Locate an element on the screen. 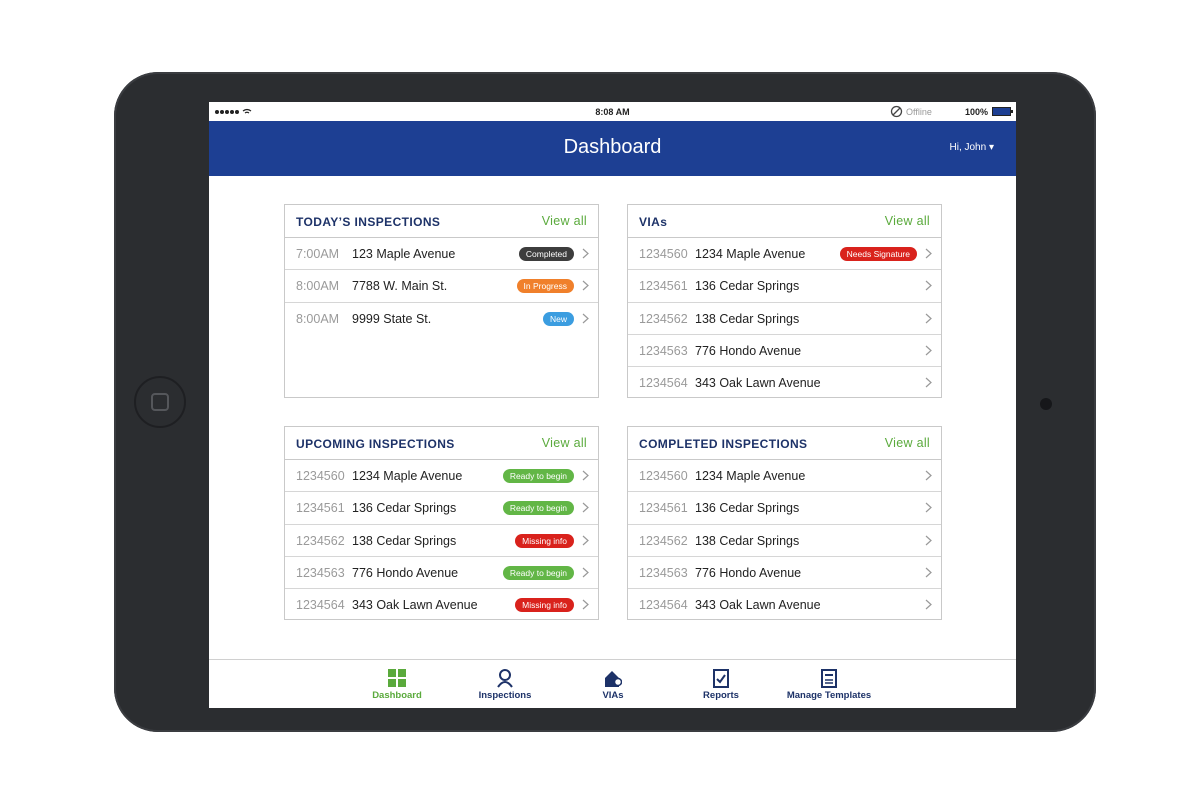  user-menu: Hi, John ▾ is located at coordinates (972, 147).